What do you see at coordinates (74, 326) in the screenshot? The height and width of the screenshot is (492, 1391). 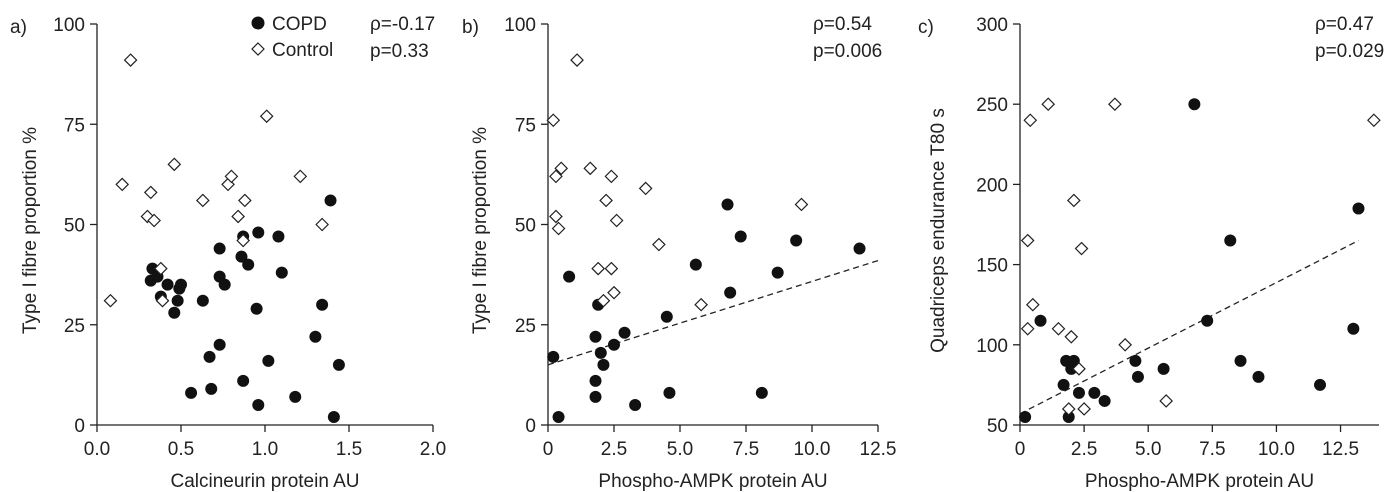 I see `y-tick-label: 25` at bounding box center [74, 326].